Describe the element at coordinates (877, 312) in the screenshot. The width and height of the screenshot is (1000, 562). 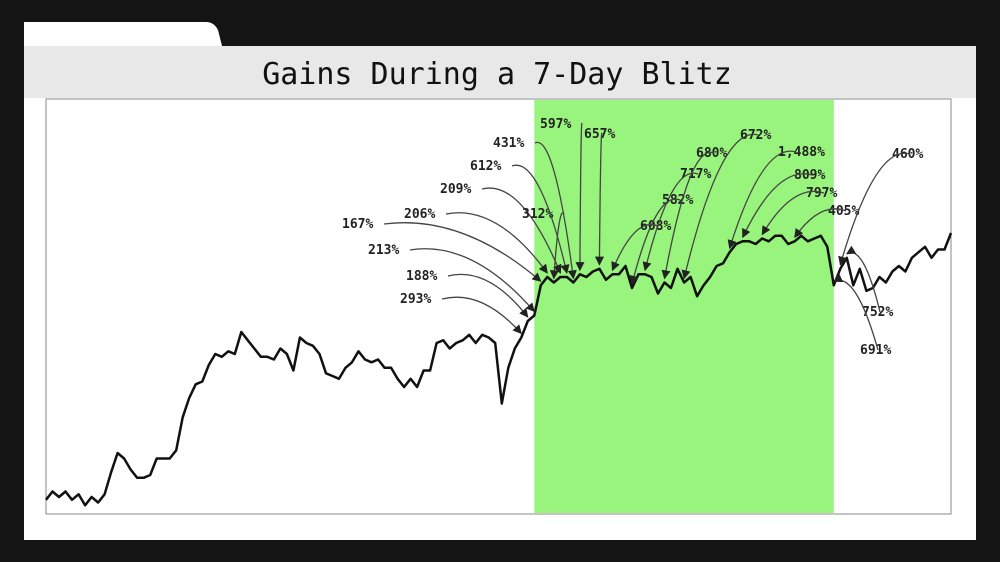
I see `annotation-label: 752%` at that location.